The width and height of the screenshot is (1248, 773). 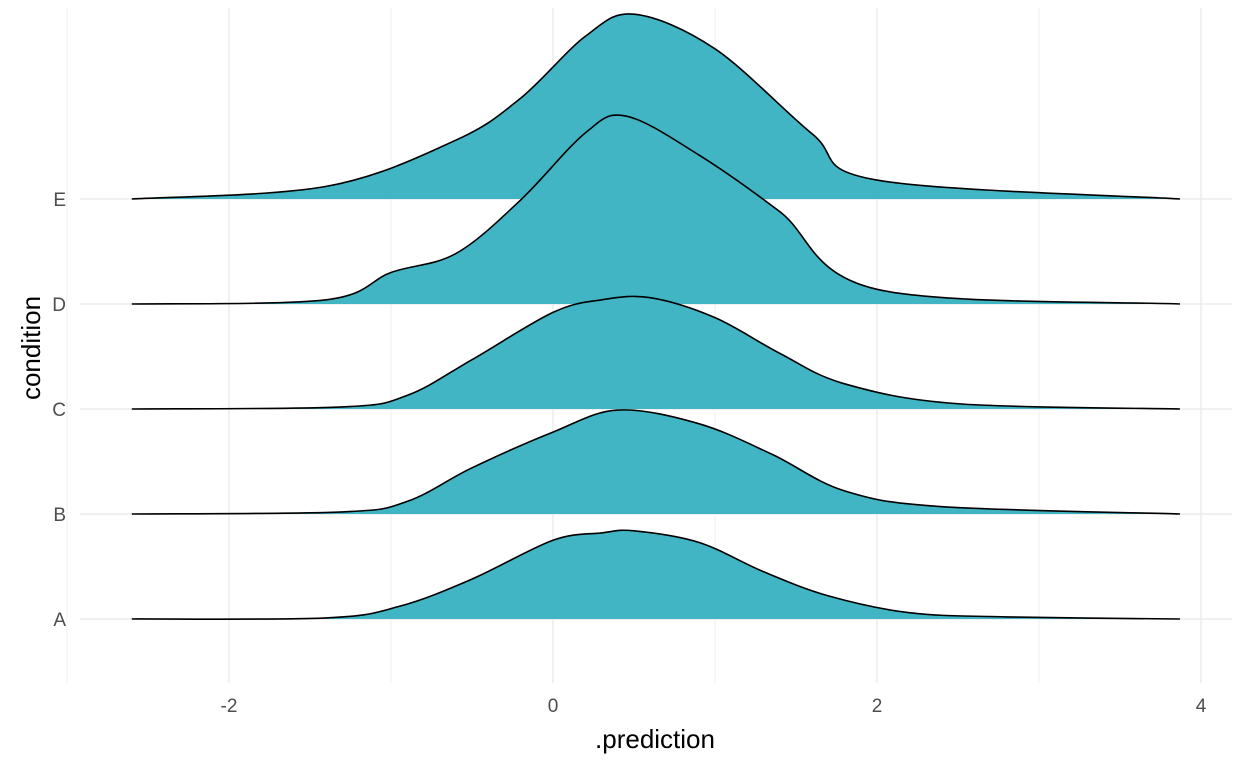 I want to click on ridge-C, so click(x=655, y=352).